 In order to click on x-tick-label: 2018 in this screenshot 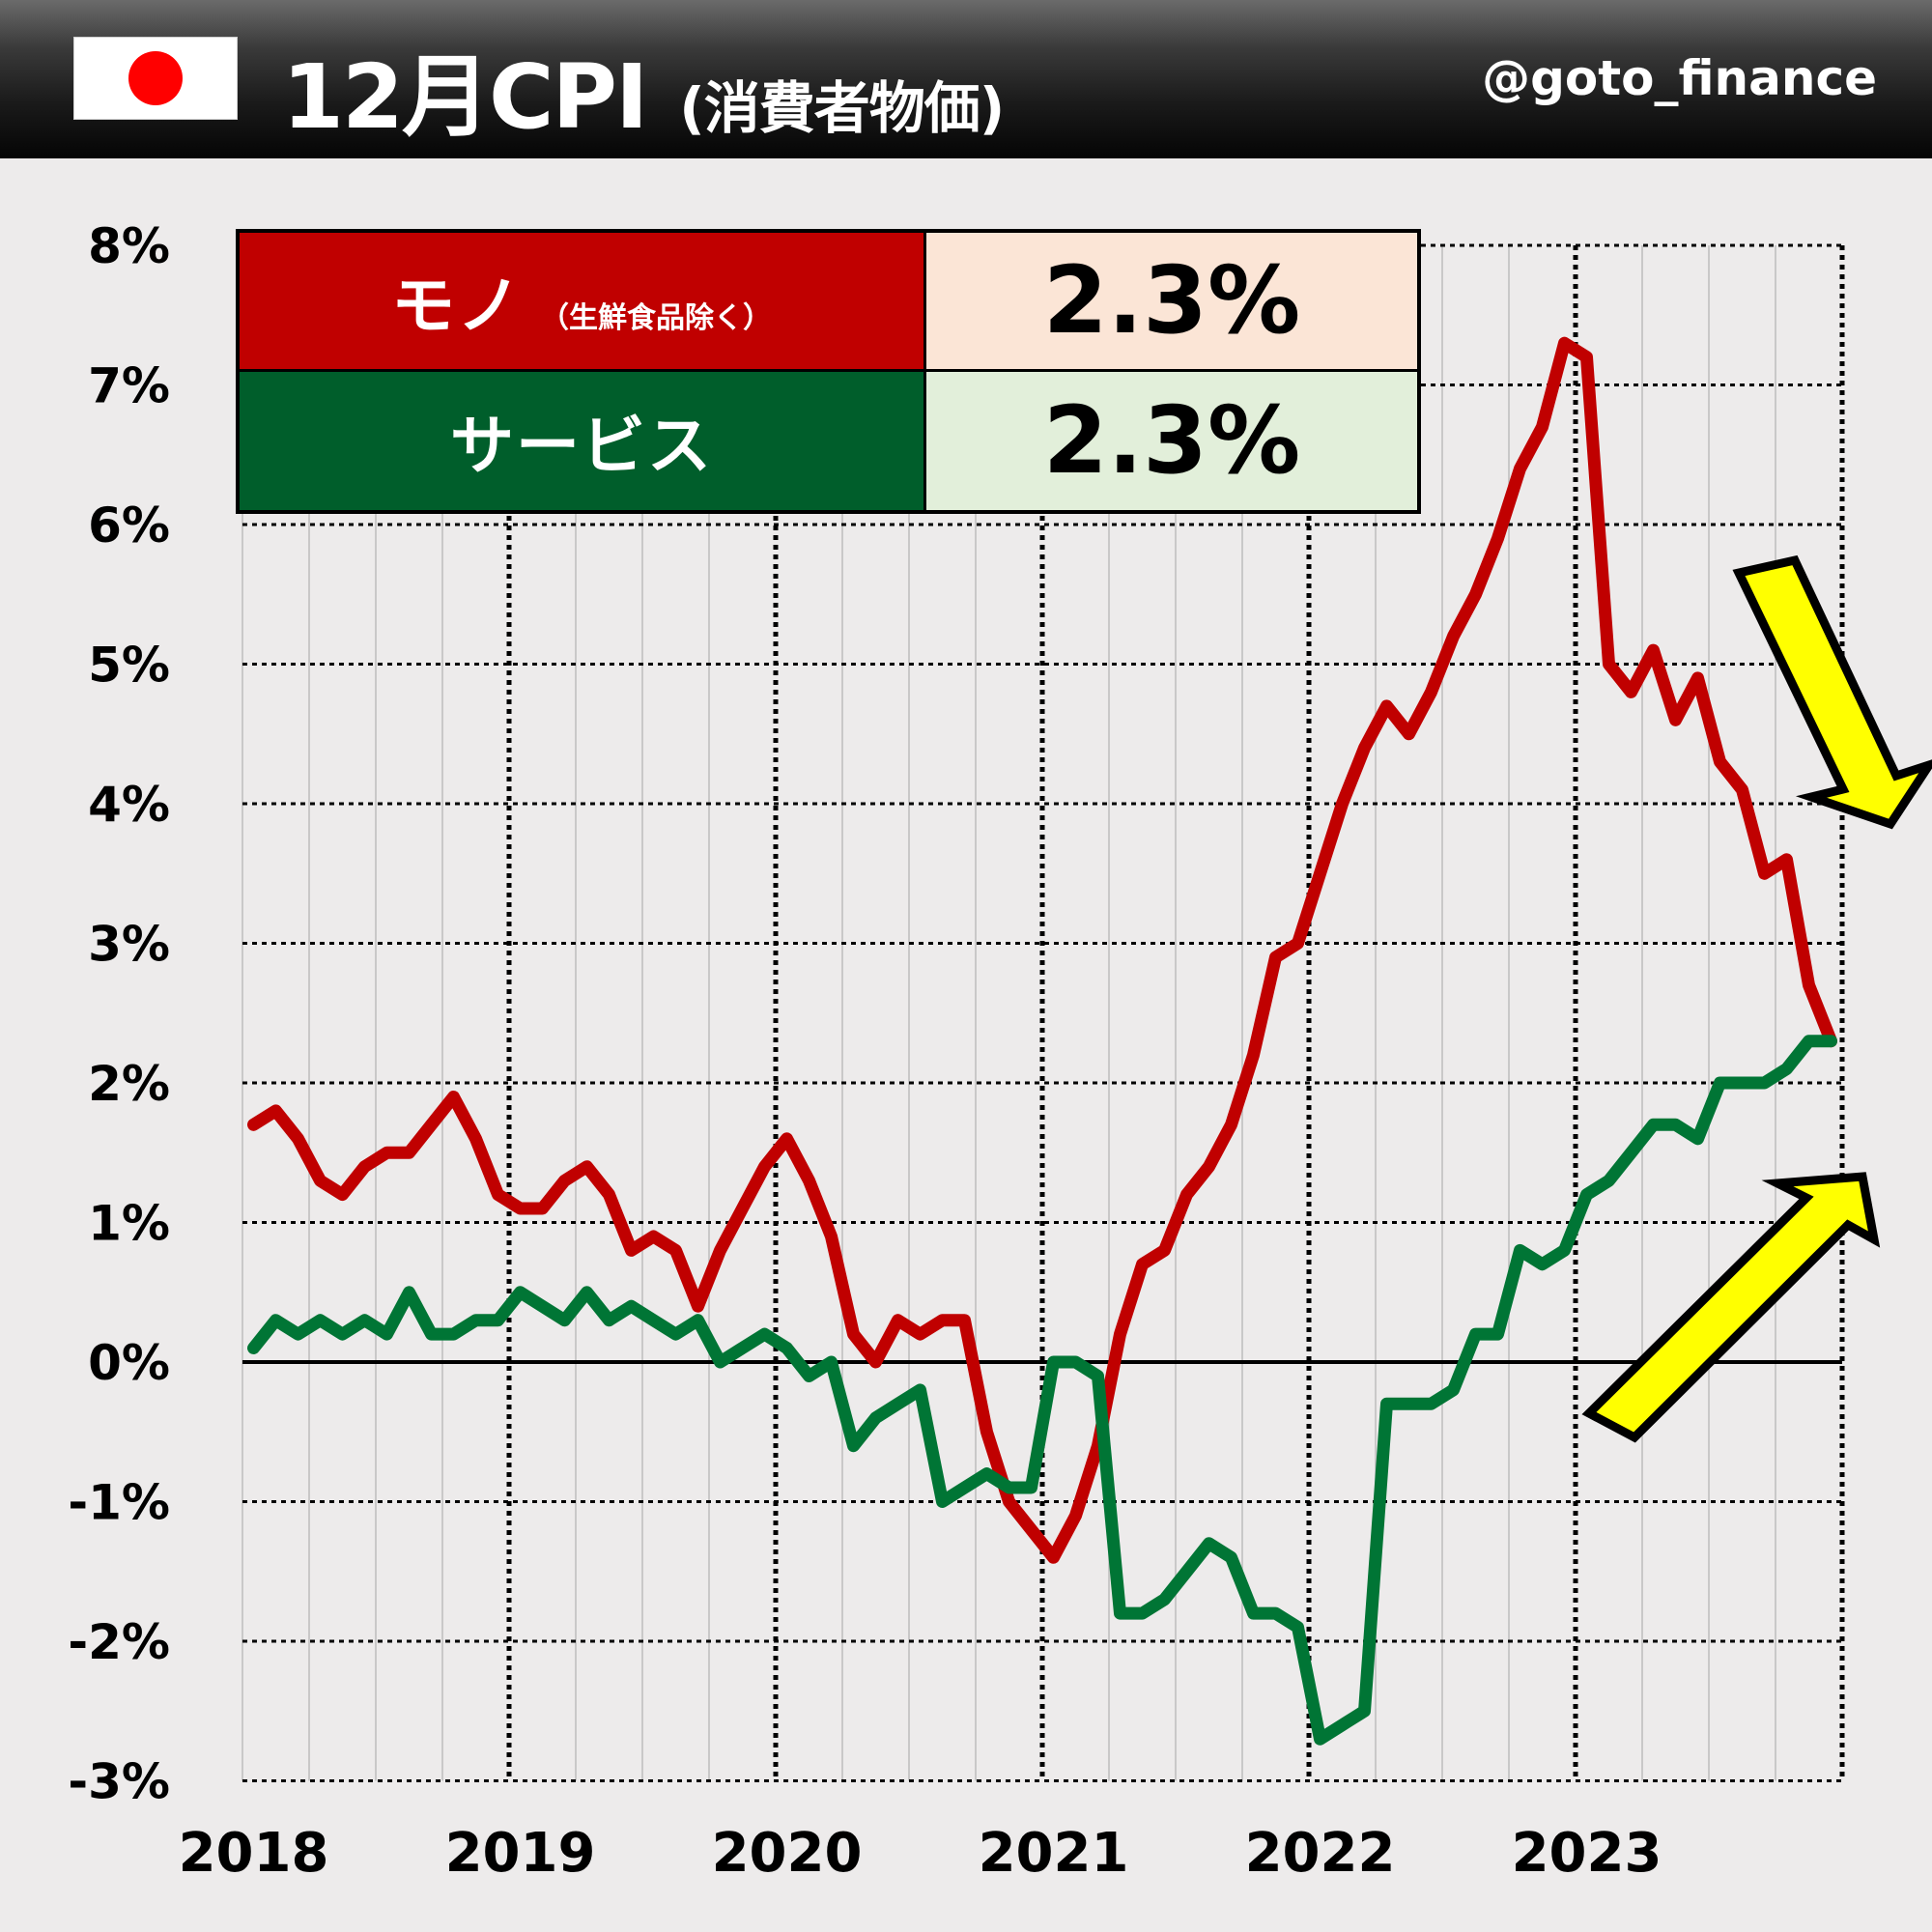, I will do `click(254, 1853)`.